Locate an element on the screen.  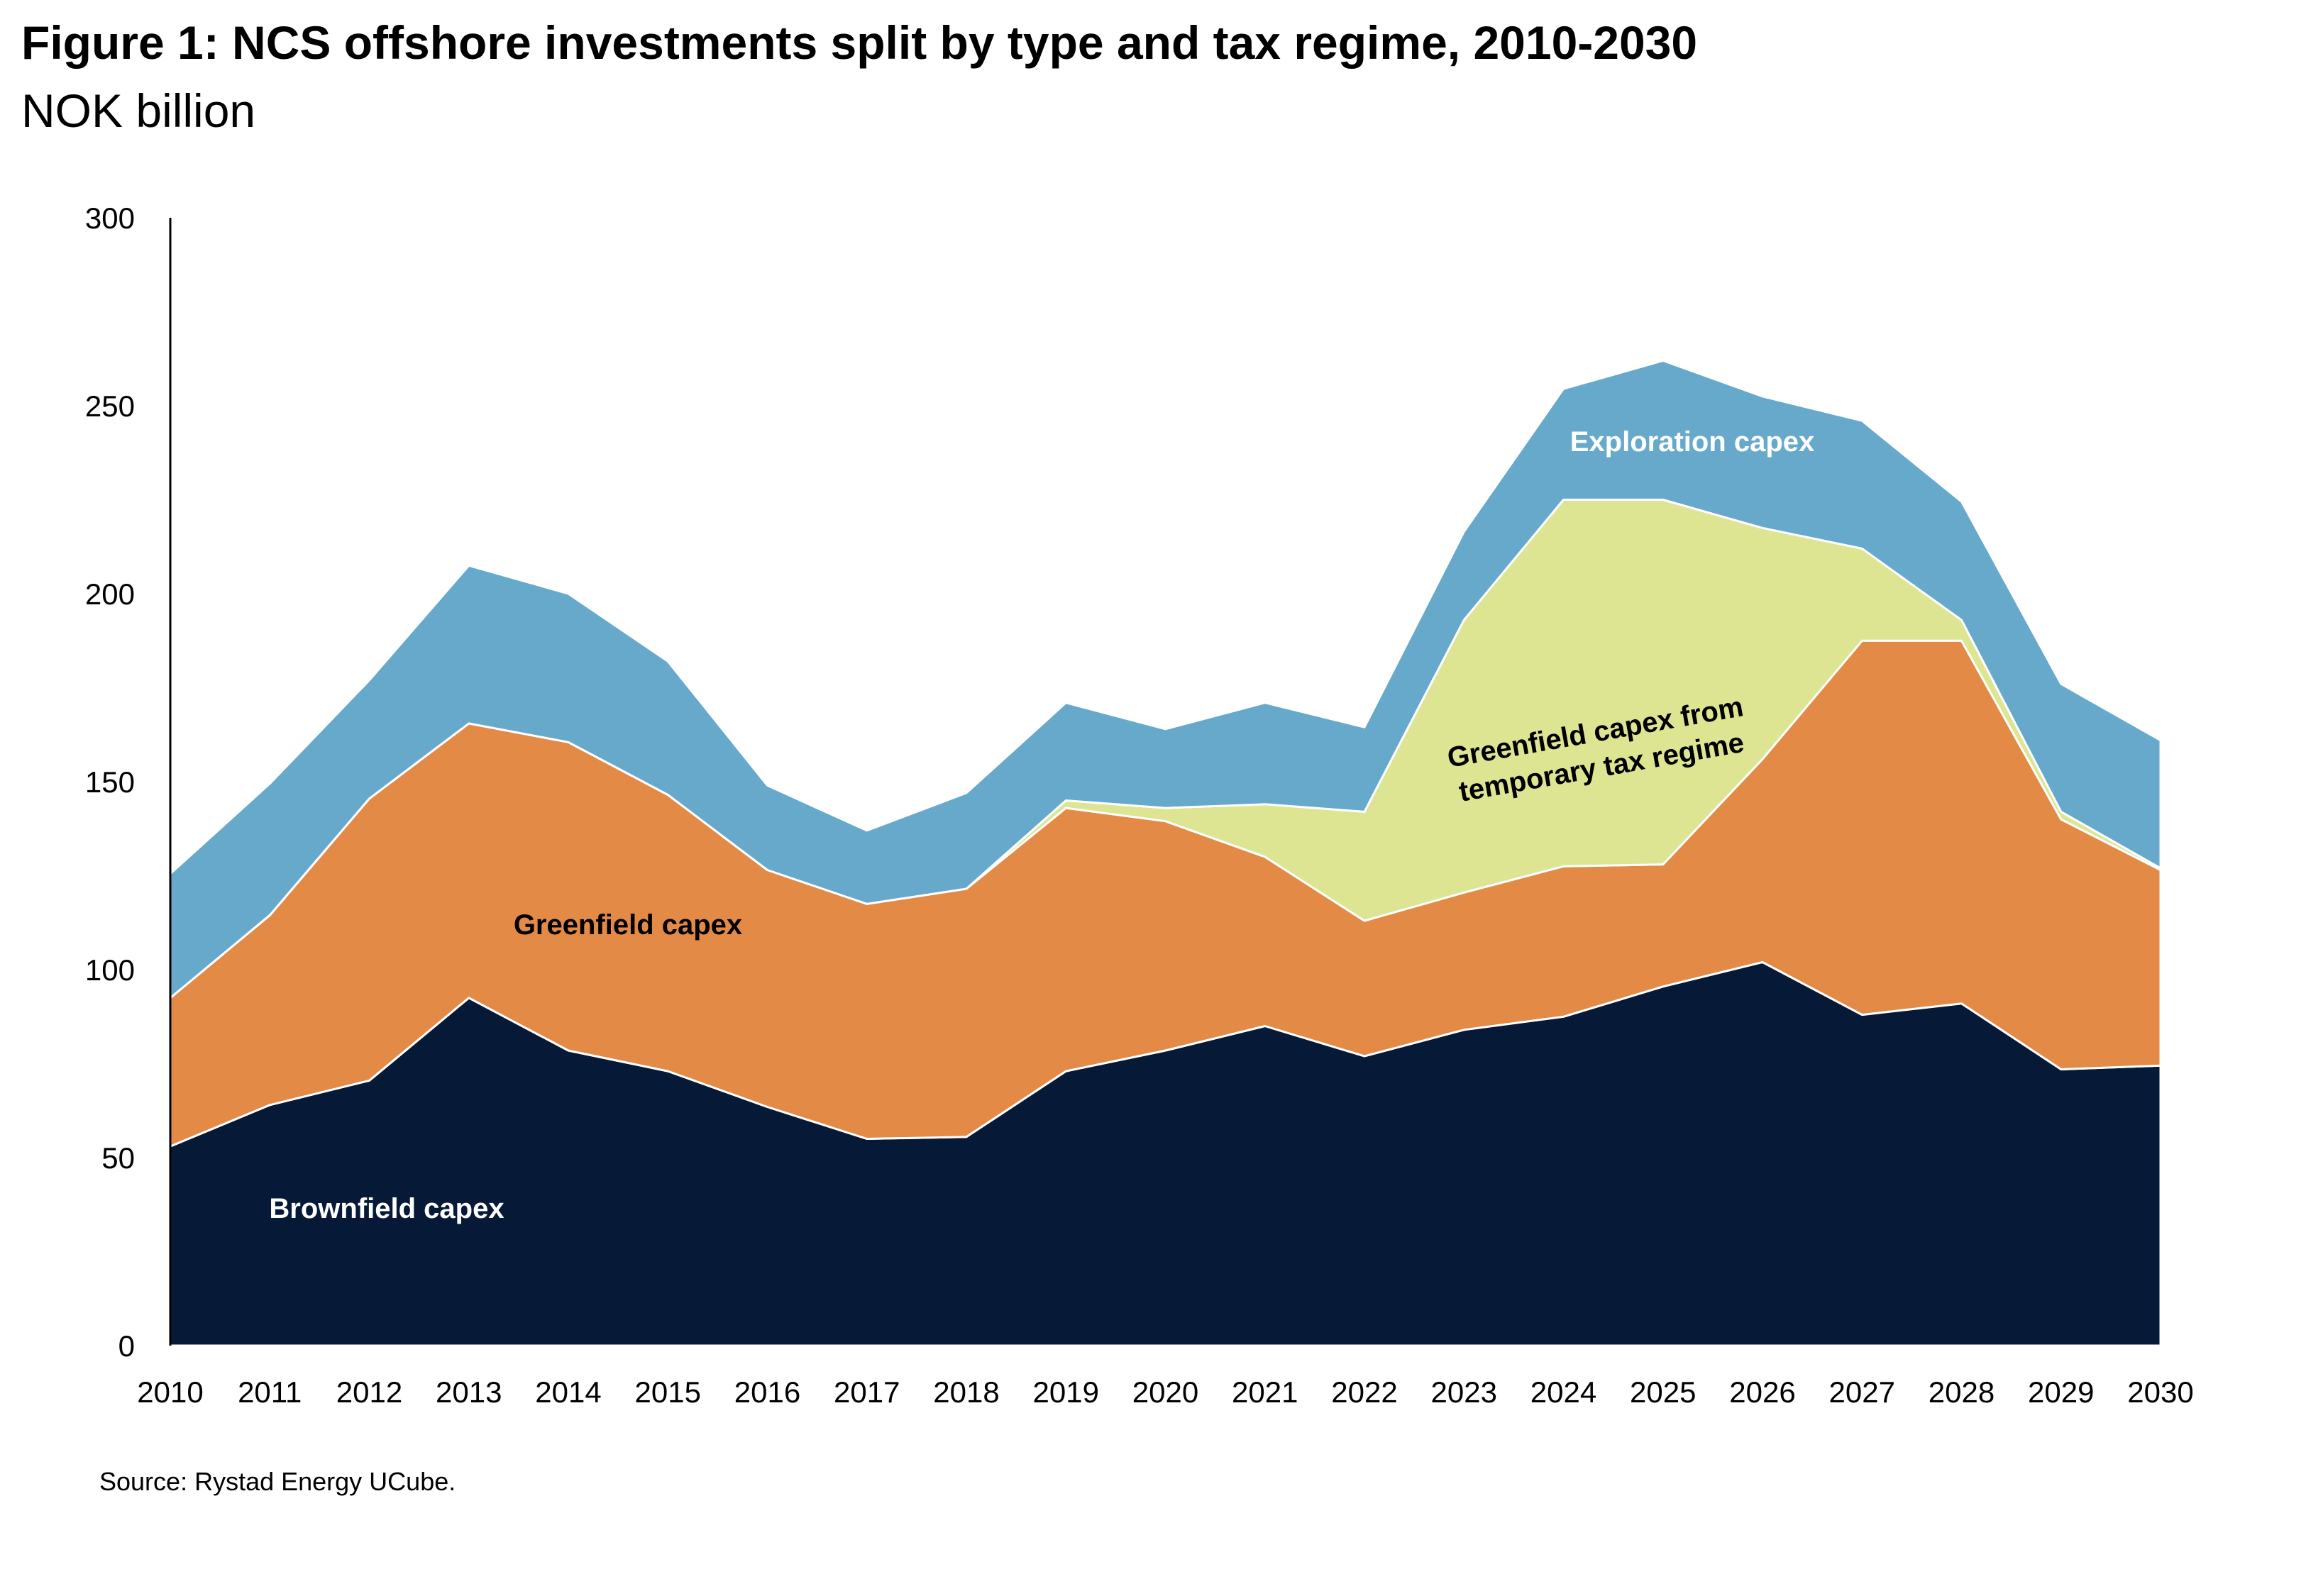
x-tick-label: 2014 is located at coordinates (568, 1392).